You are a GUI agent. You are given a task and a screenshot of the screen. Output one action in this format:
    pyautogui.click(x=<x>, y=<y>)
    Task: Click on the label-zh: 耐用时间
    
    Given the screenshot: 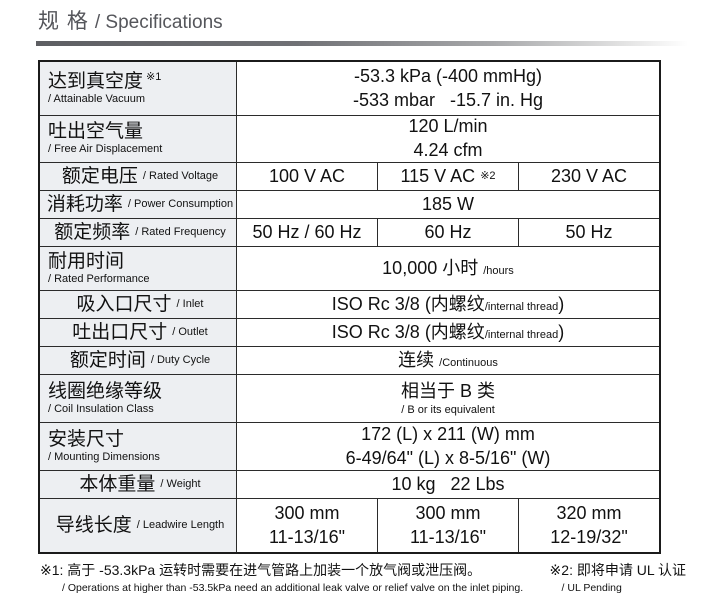 What is the action you would take?
    pyautogui.click(x=86, y=261)
    